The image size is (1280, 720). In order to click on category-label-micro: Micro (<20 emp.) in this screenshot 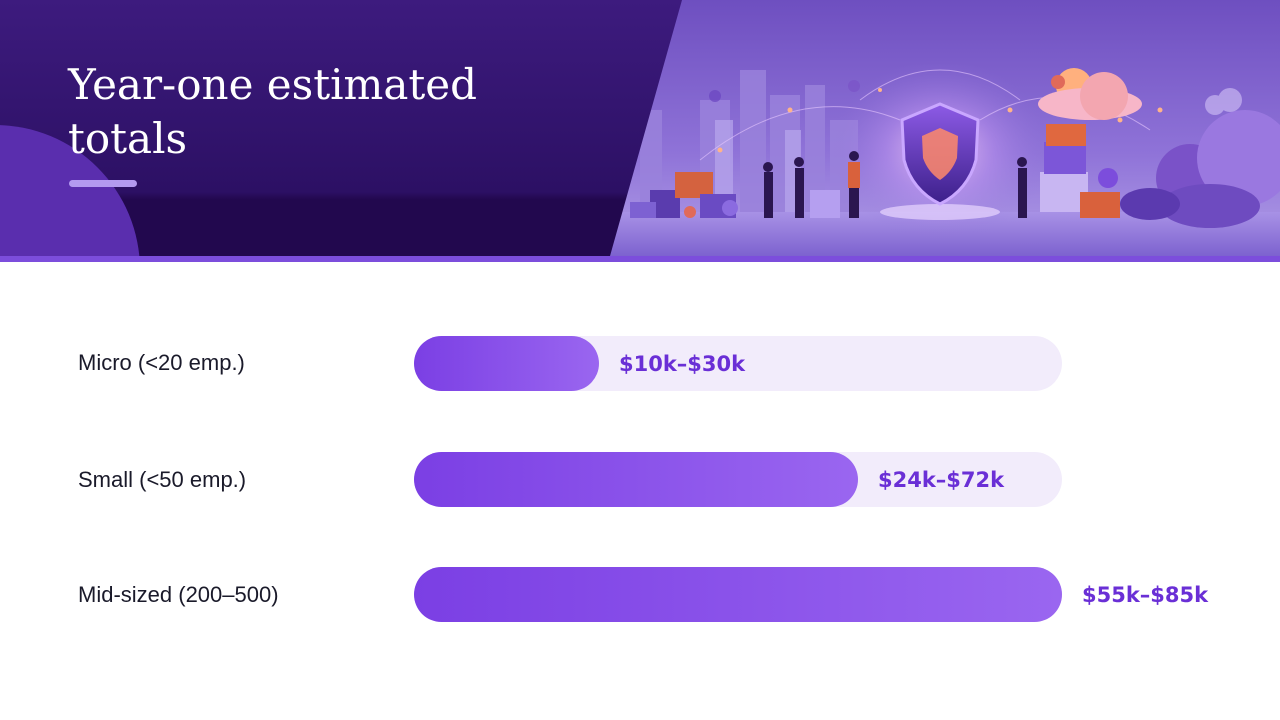, I will do `click(161, 362)`.